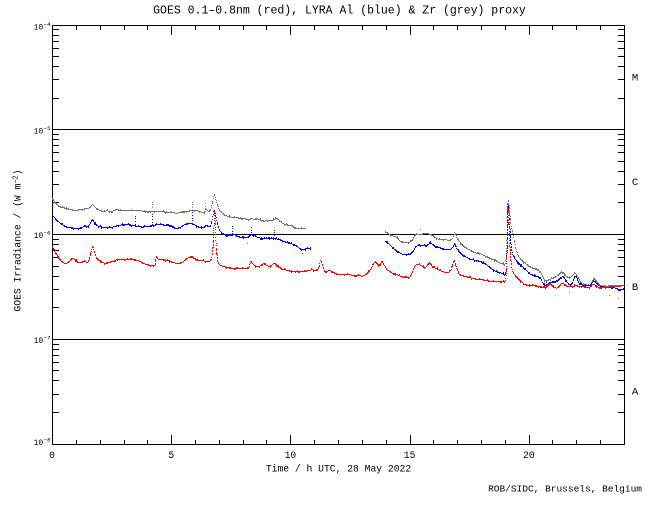 Image resolution: width=650 pixels, height=505 pixels. What do you see at coordinates (635, 183) in the screenshot?
I see `svg-text: C` at bounding box center [635, 183].